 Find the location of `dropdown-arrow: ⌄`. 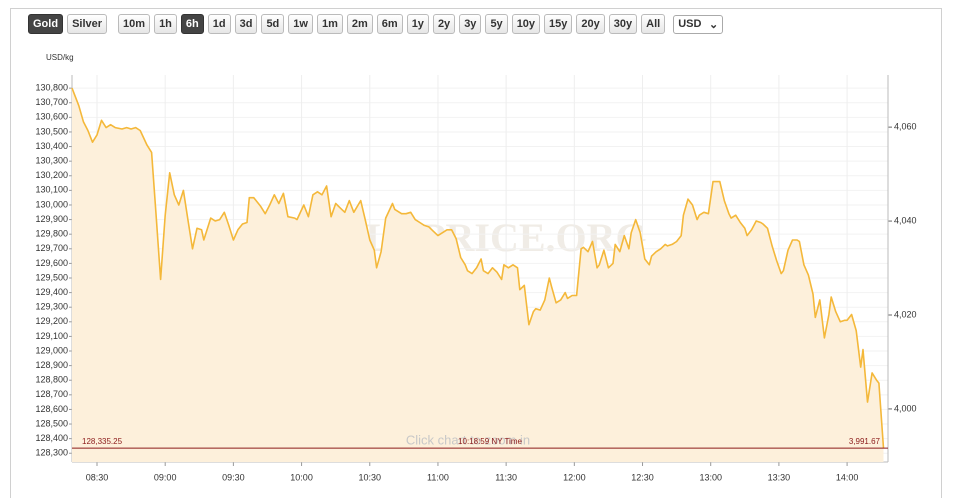

dropdown-arrow: ⌄ is located at coordinates (713, 24).